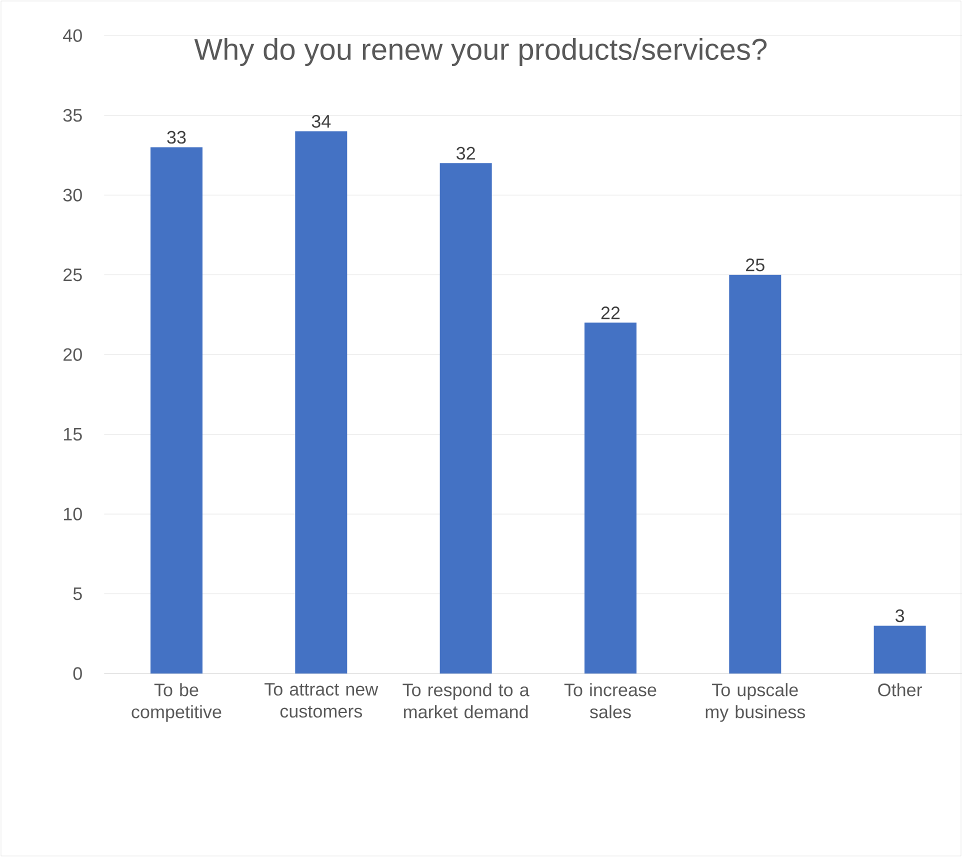 The height and width of the screenshot is (857, 962). I want to click on data-label: 32, so click(465, 153).